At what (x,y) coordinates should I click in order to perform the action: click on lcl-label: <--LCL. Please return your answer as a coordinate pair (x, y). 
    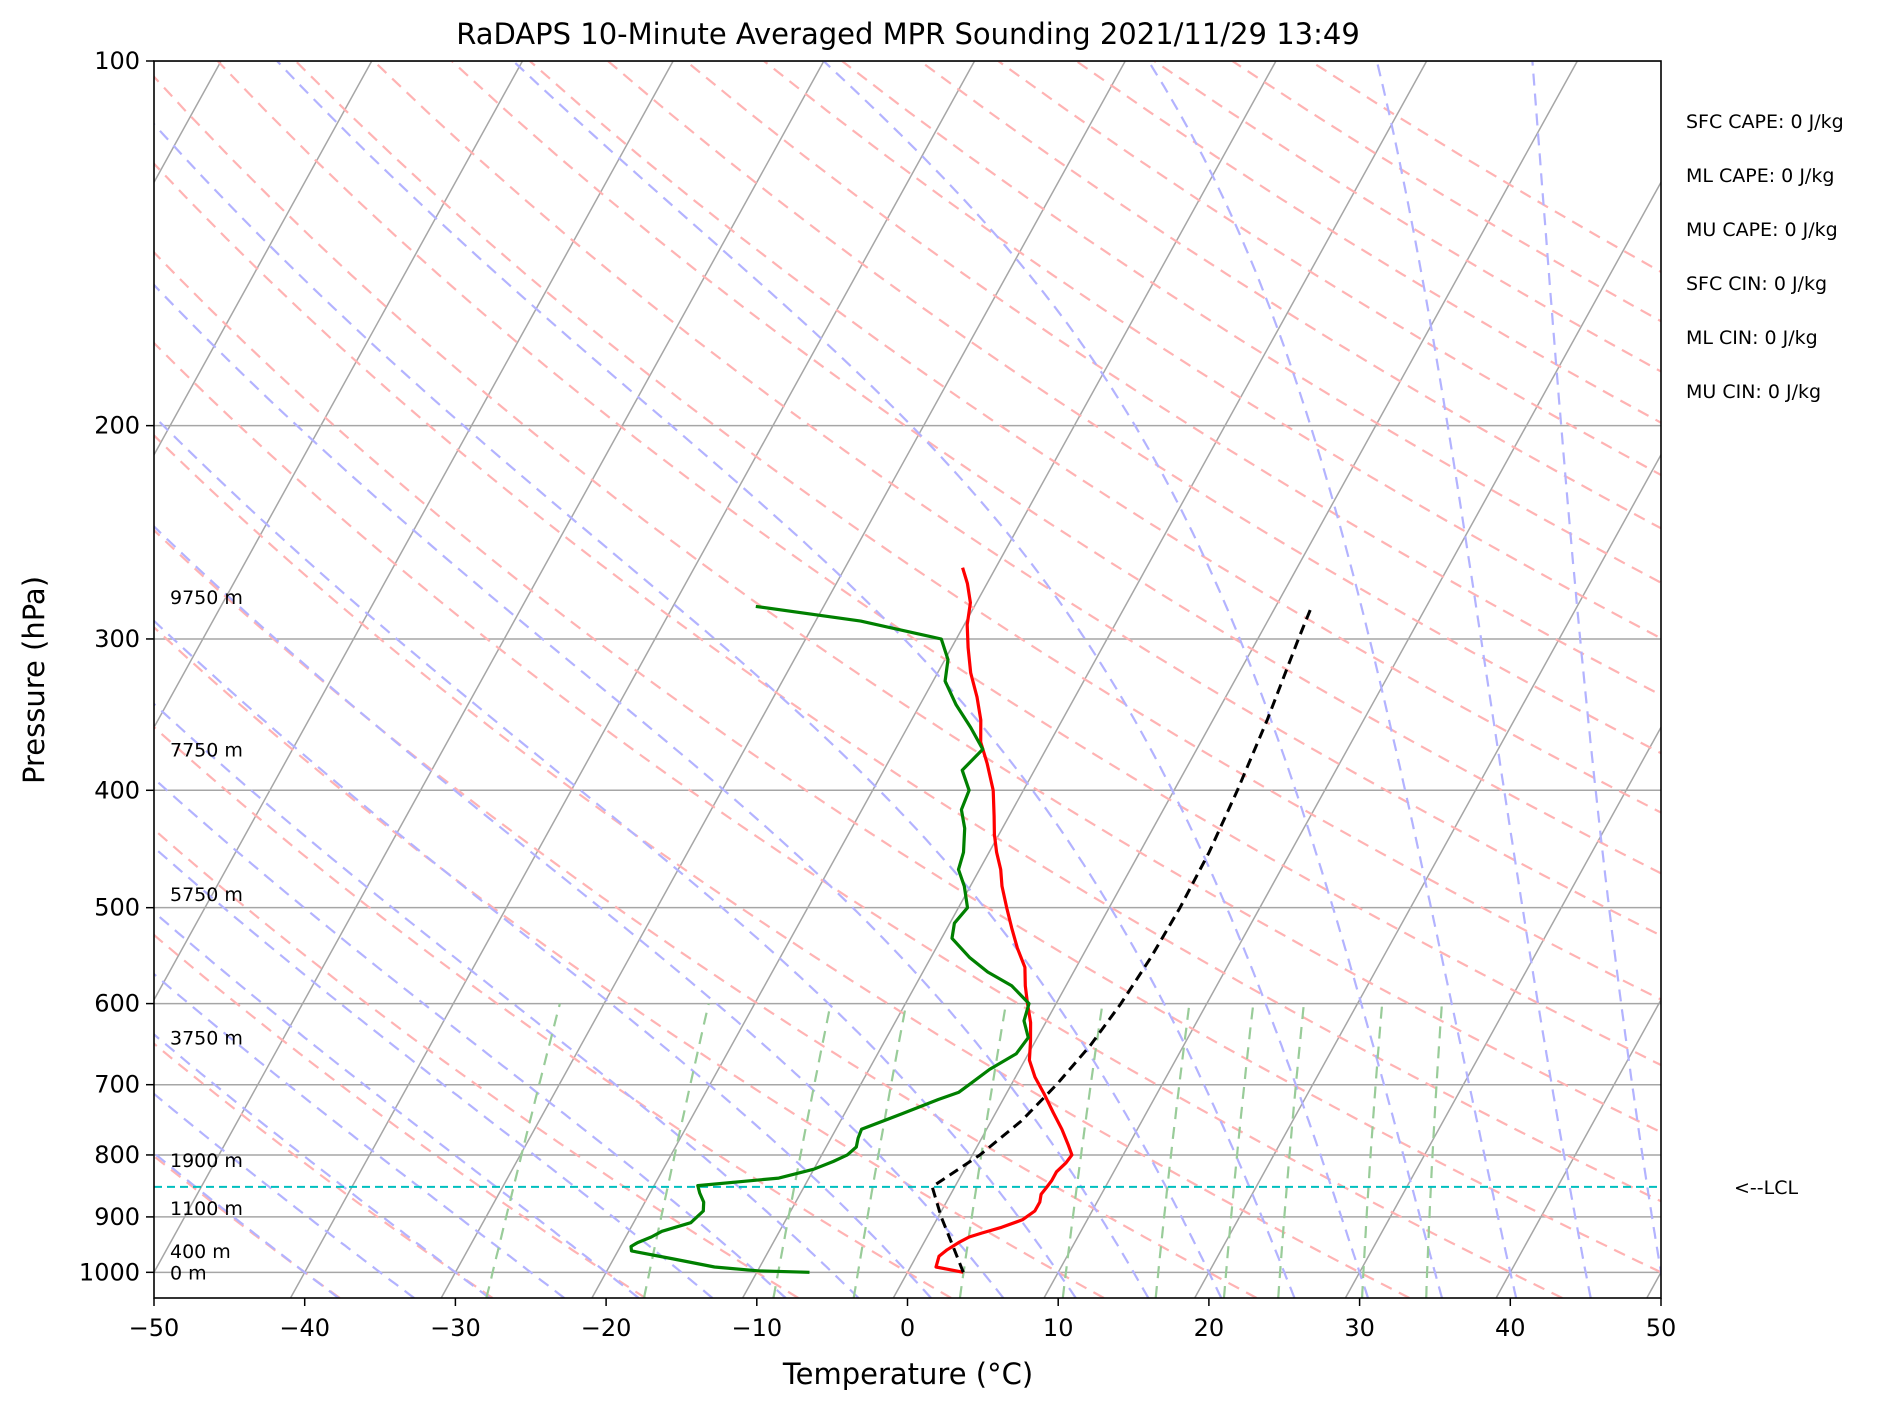
    Looking at the image, I should click on (1766, 1188).